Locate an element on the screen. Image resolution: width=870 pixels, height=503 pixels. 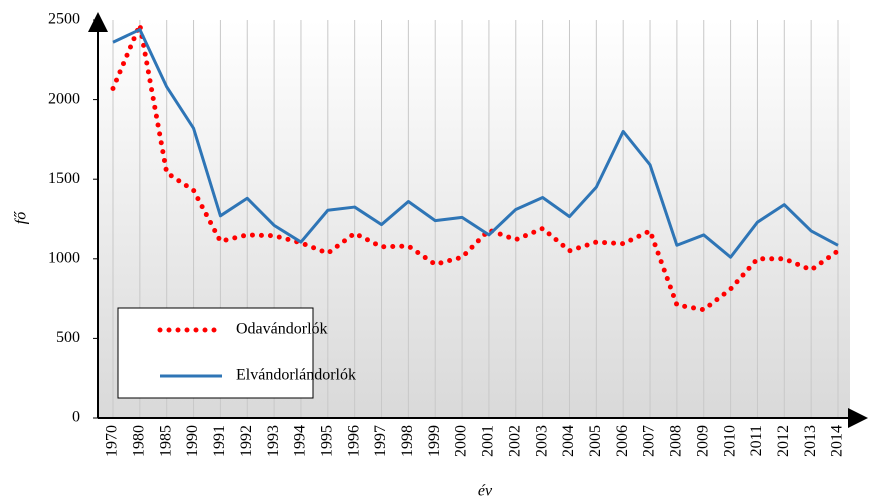
x-tick-label: 2012 is located at coordinates (783, 441).